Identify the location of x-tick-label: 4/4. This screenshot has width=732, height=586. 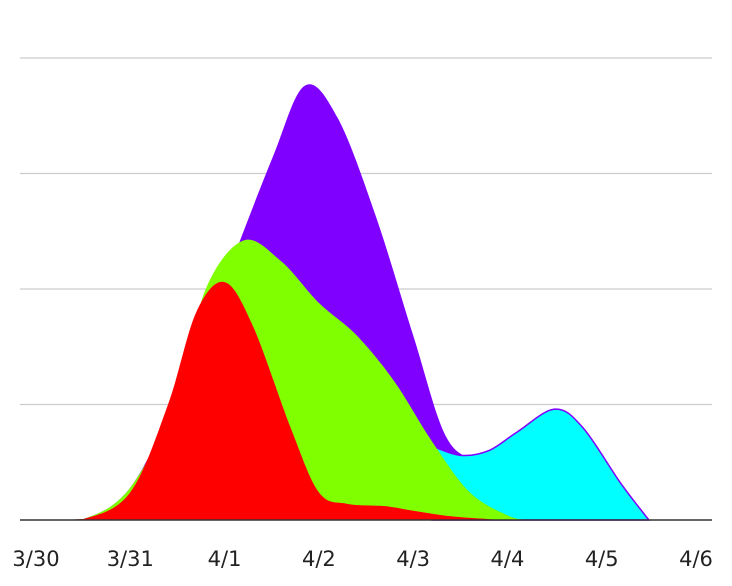
(508, 559).